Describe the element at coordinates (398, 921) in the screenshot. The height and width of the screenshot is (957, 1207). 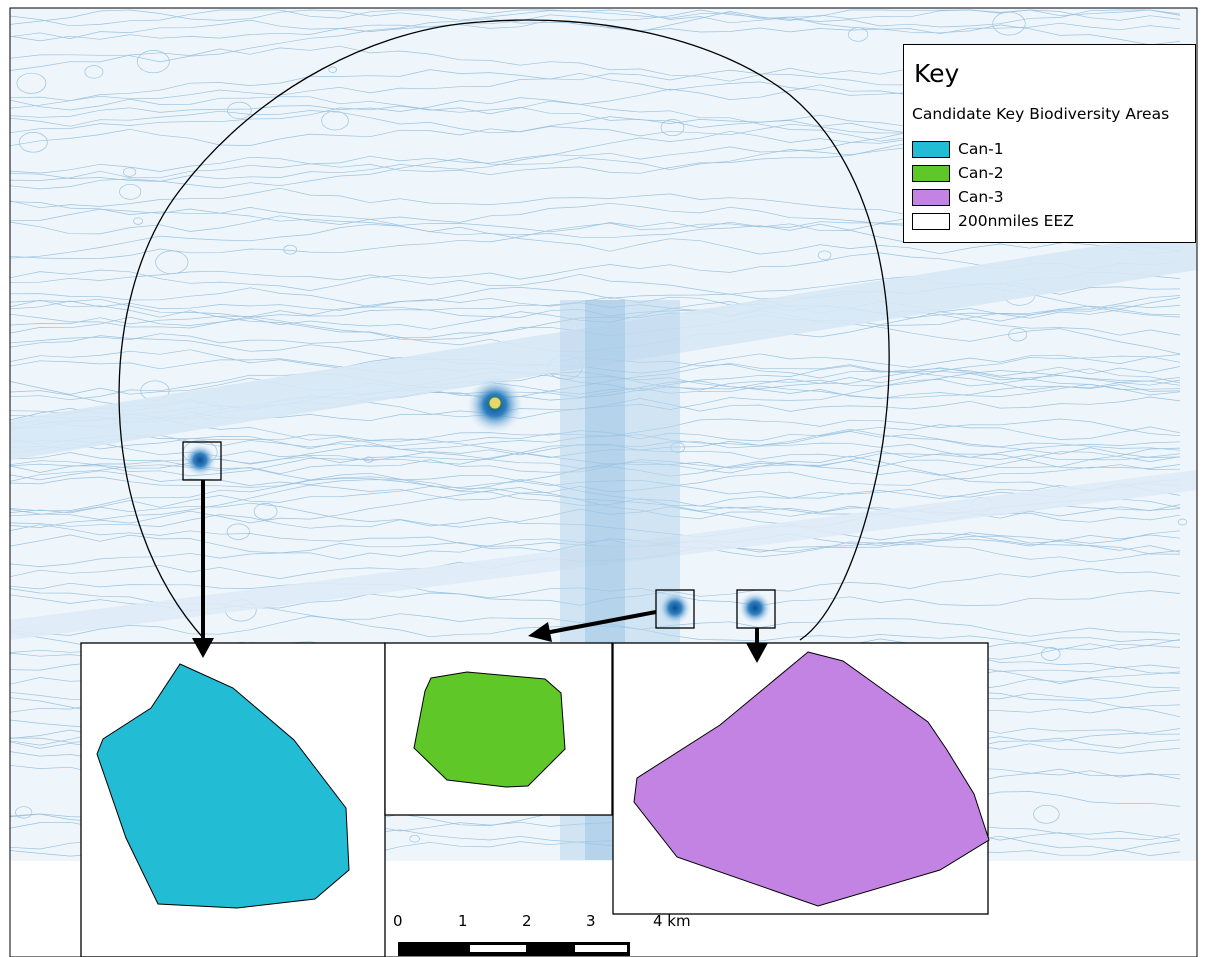
I see `scale-label-0: 0` at that location.